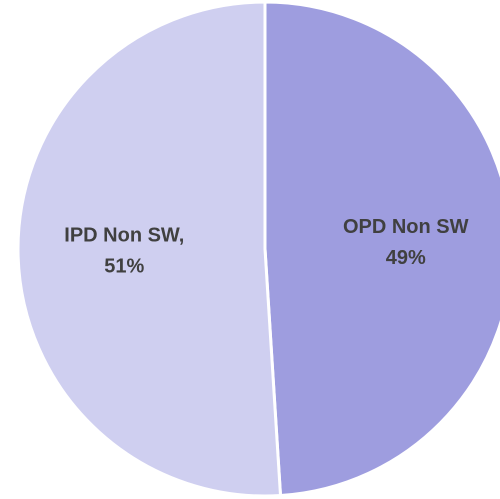 The width and height of the screenshot is (500, 499). What do you see at coordinates (406, 227) in the screenshot?
I see `slice-label: OPD Non SW` at bounding box center [406, 227].